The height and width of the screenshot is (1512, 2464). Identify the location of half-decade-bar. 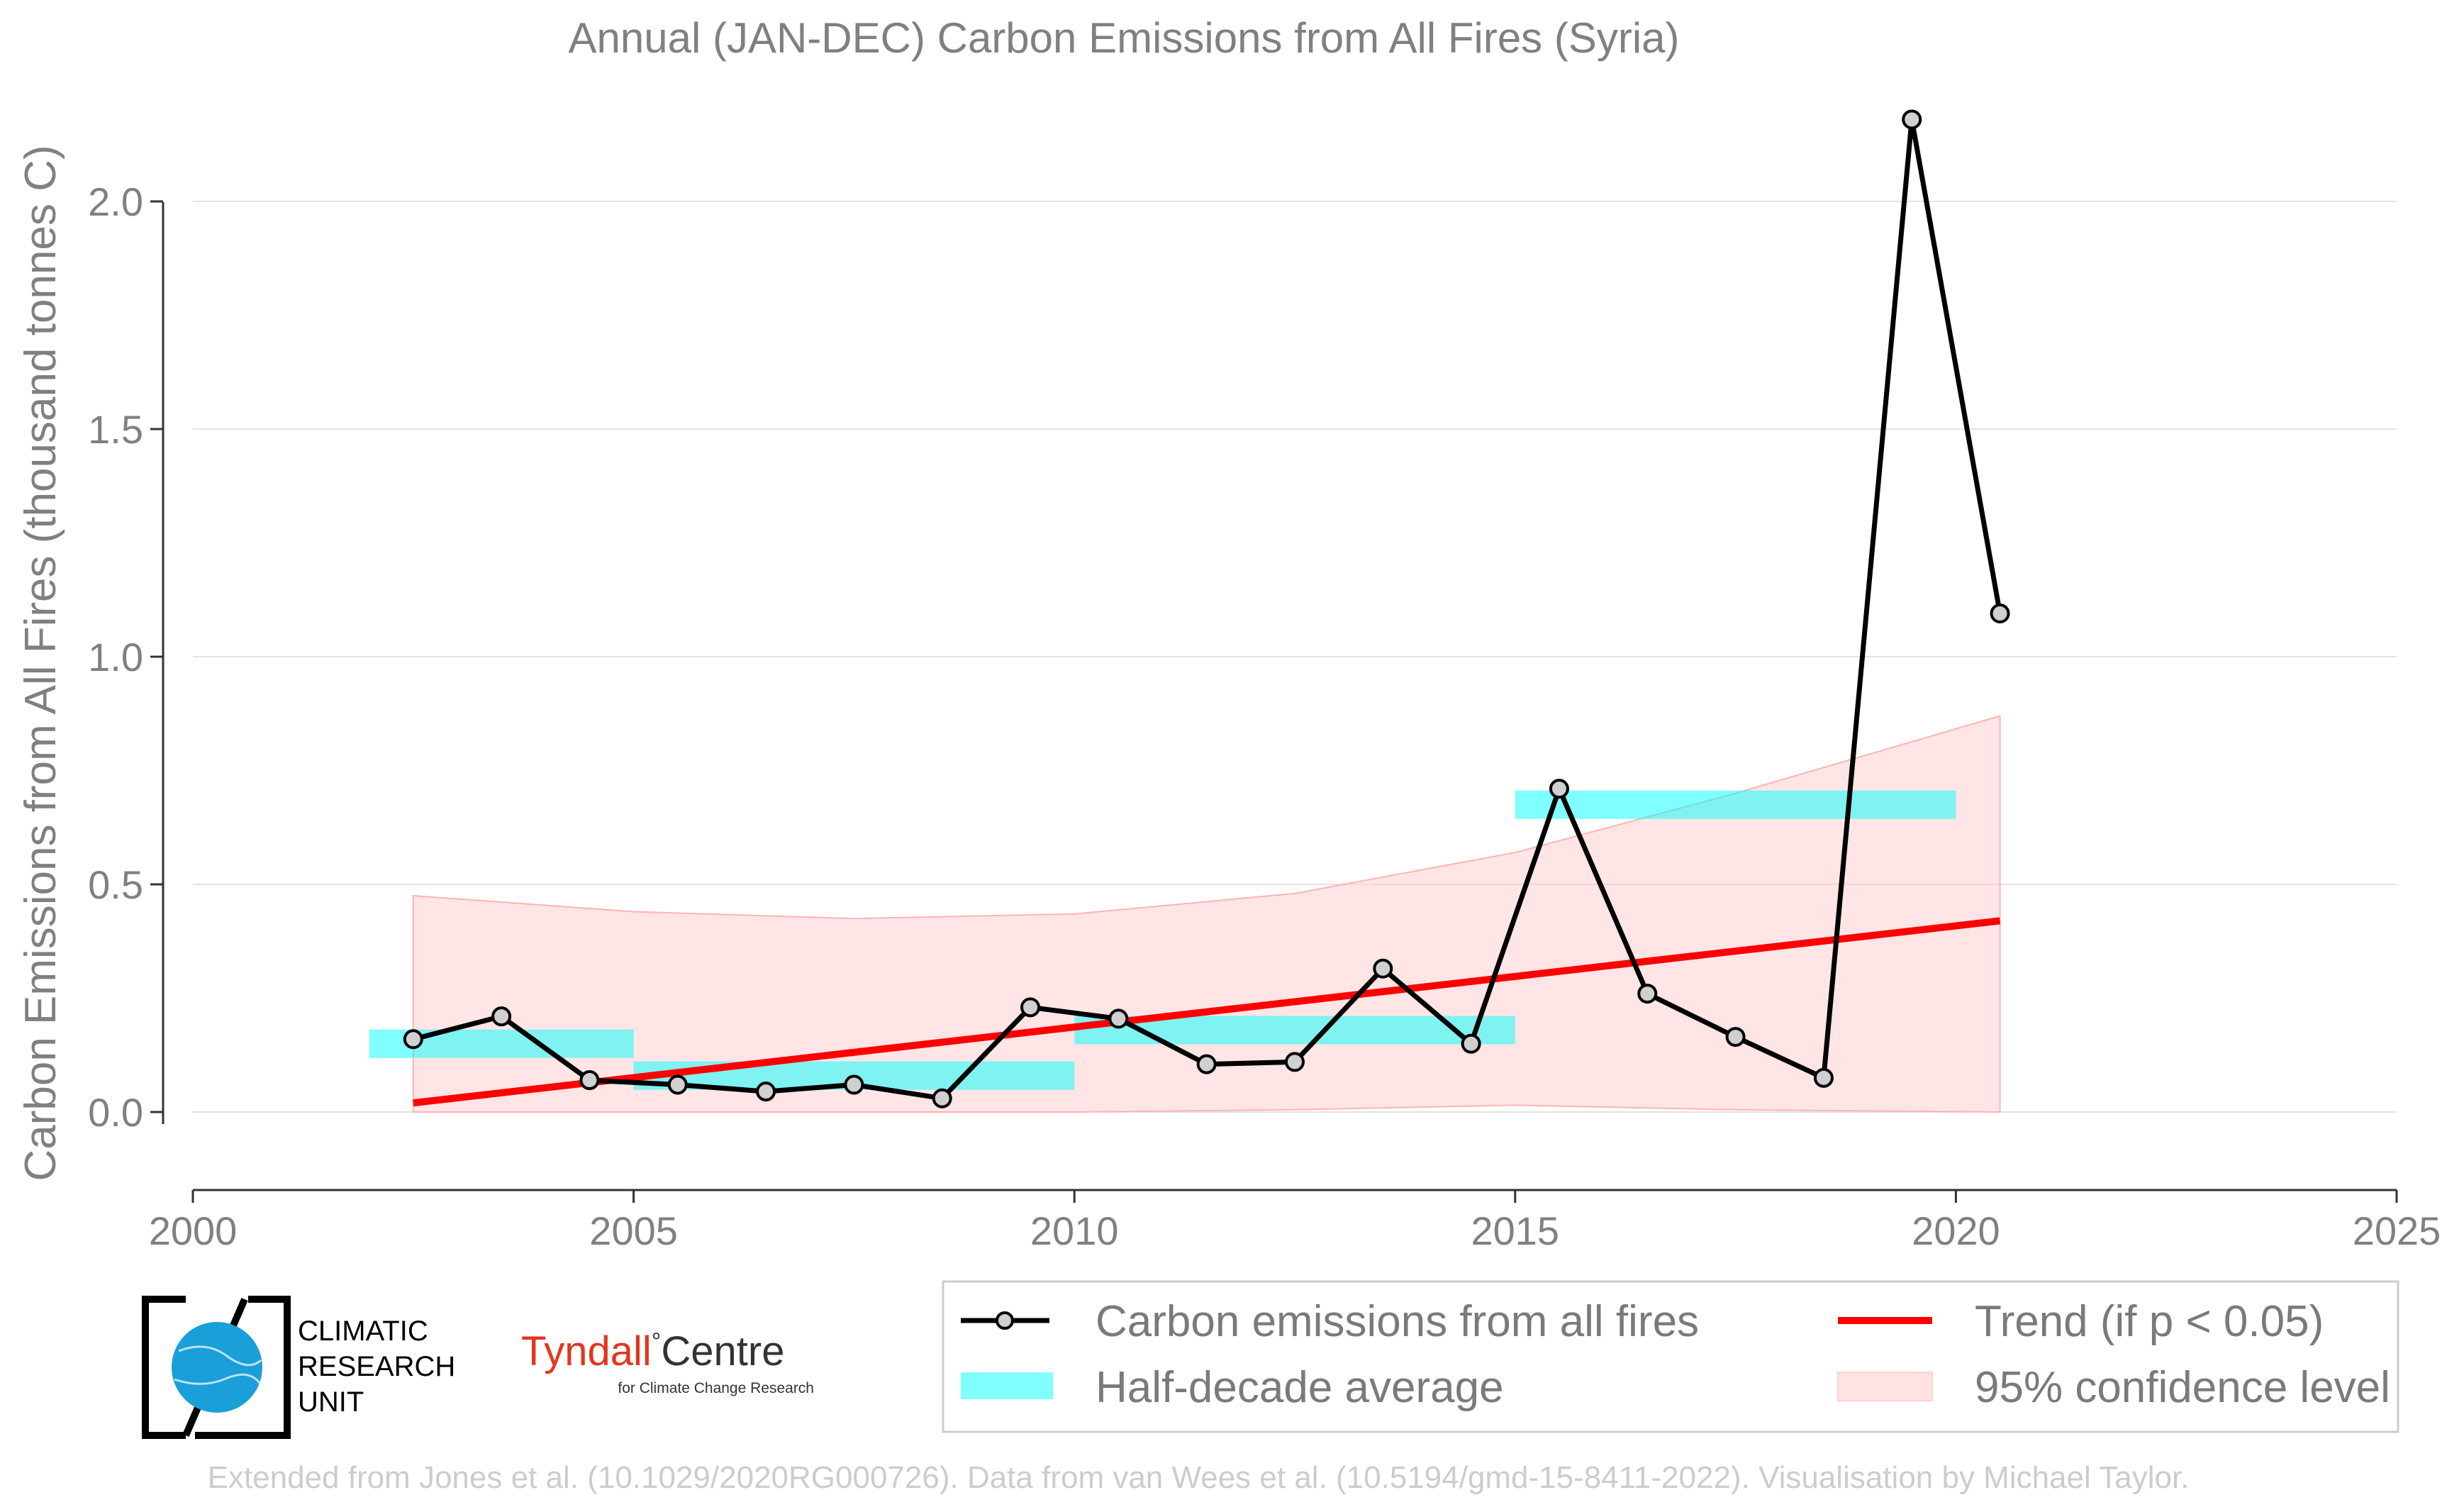
(1735, 804).